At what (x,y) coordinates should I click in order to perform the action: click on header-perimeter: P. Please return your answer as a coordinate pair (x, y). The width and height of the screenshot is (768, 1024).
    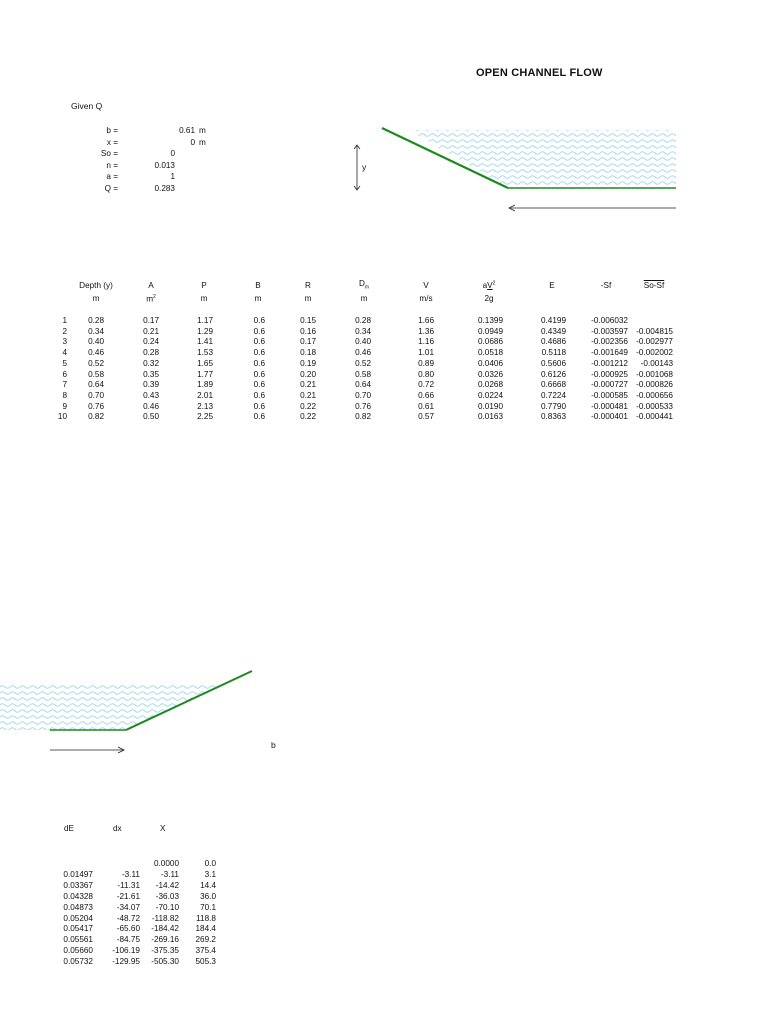
    Looking at the image, I should click on (204, 285).